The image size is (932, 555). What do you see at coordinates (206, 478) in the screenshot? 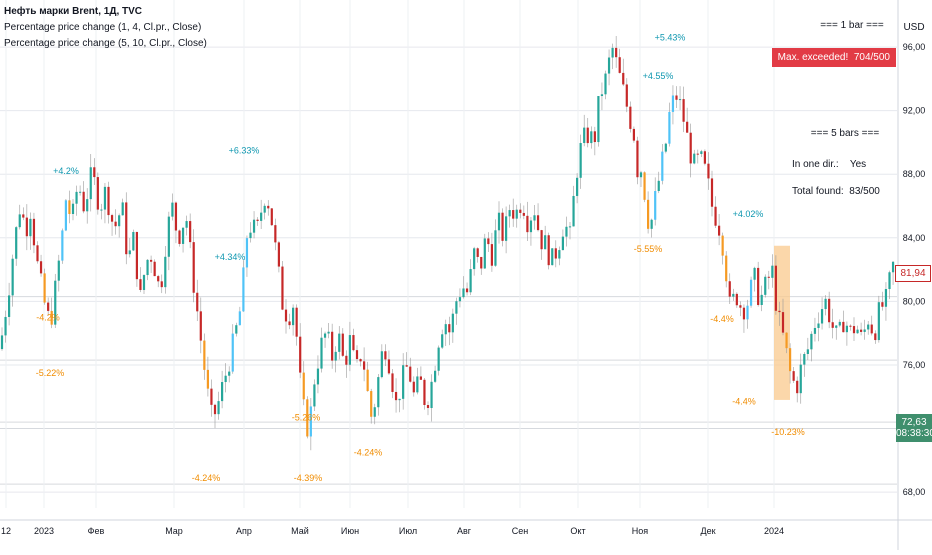
I see `pct-change-label: -4.24%` at bounding box center [206, 478].